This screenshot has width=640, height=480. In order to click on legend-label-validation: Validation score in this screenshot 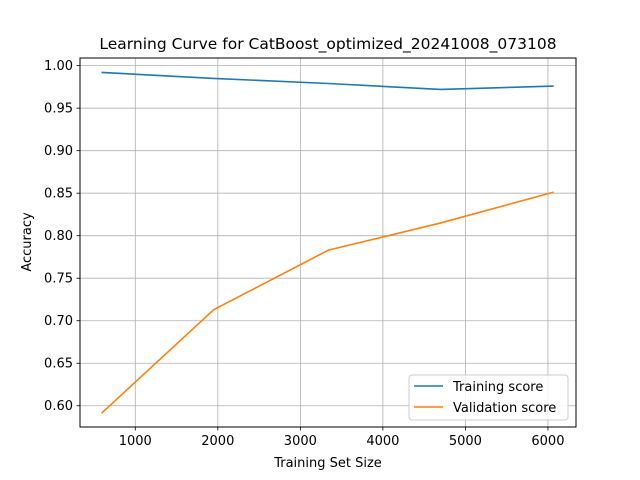, I will do `click(504, 408)`.